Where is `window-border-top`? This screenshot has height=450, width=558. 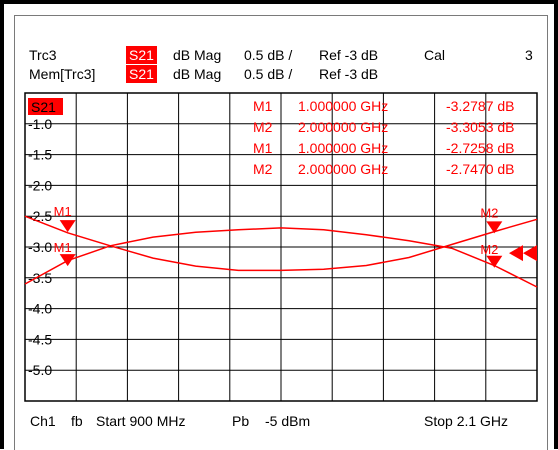
window-border-top is located at coordinates (279, 2).